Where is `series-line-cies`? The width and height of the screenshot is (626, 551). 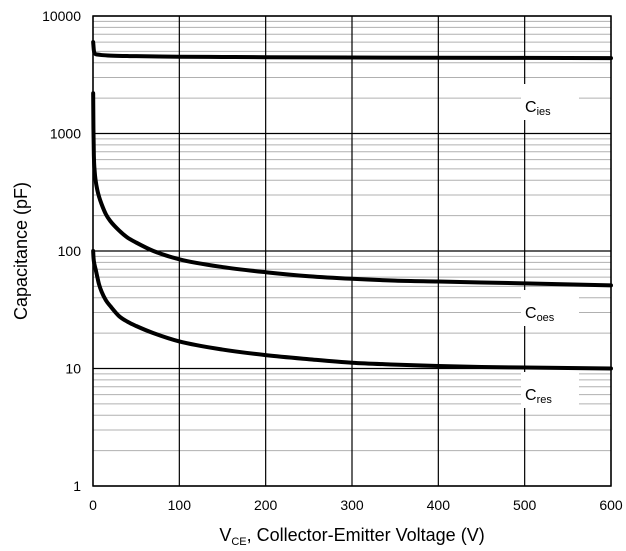
series-line-cies is located at coordinates (352, 50).